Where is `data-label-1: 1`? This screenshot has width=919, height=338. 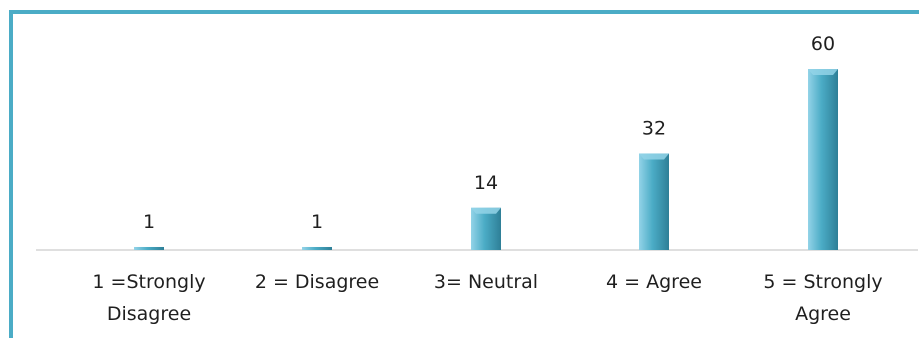 data-label-1: 1 is located at coordinates (149, 222).